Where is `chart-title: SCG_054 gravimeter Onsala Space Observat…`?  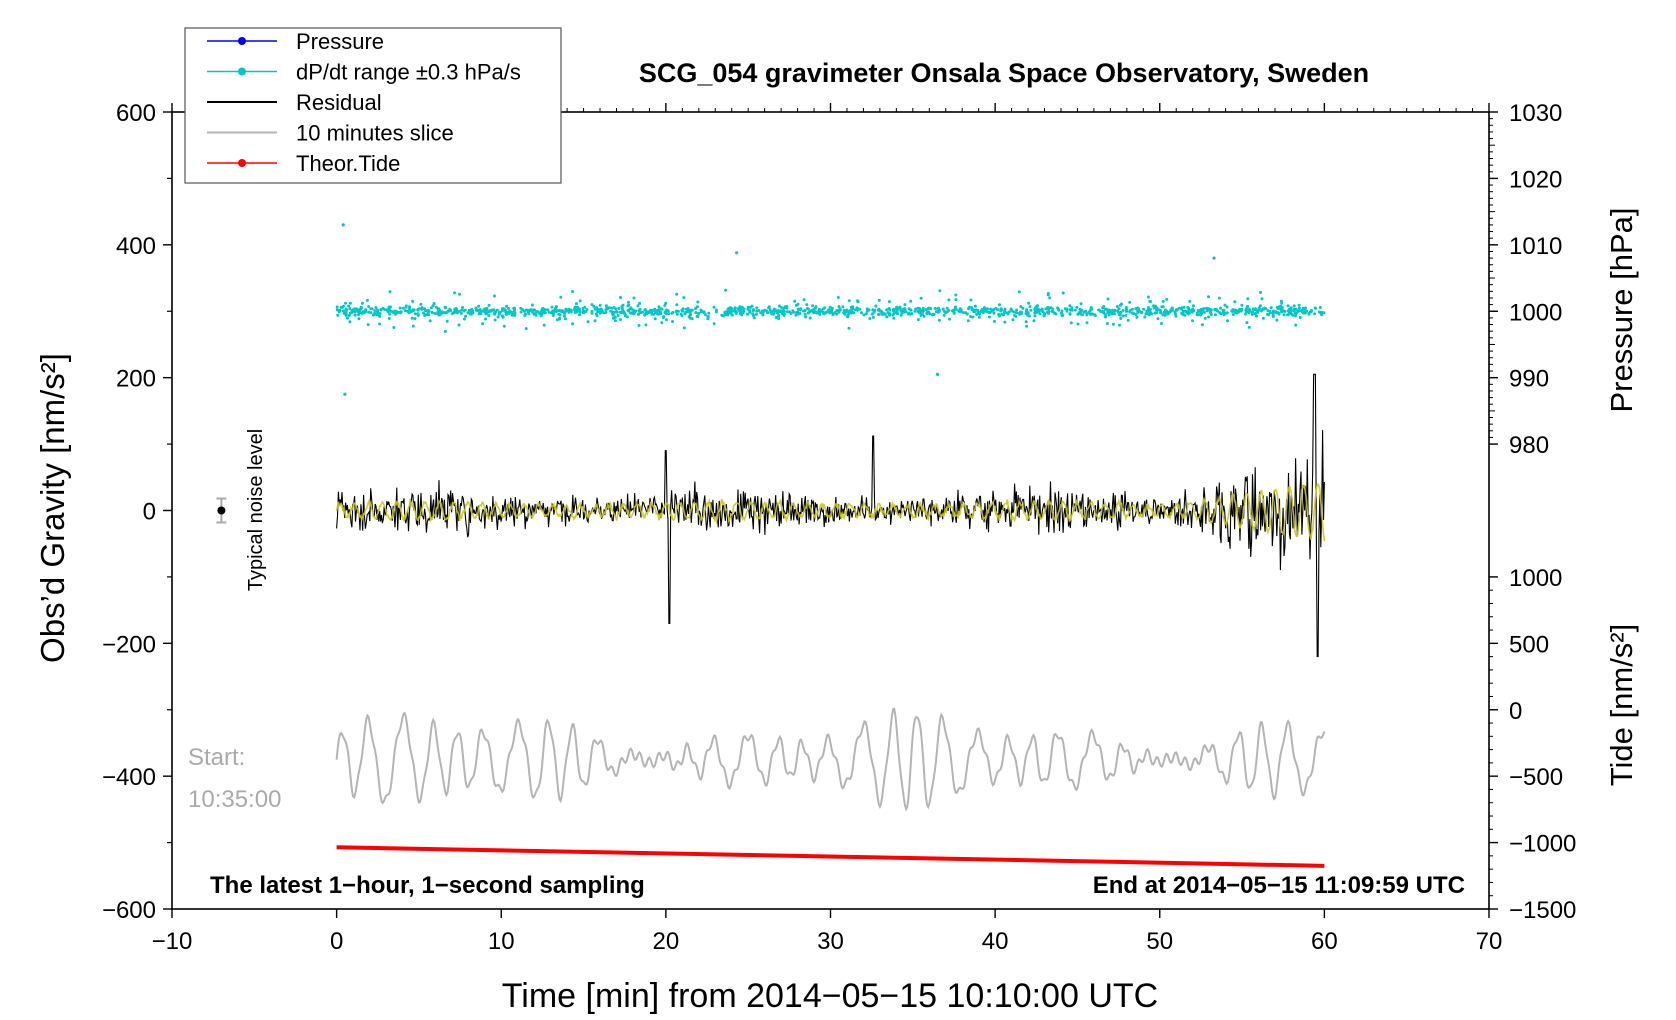 chart-title: SCG_054 gravimeter Onsala Space Observat… is located at coordinates (1004, 73).